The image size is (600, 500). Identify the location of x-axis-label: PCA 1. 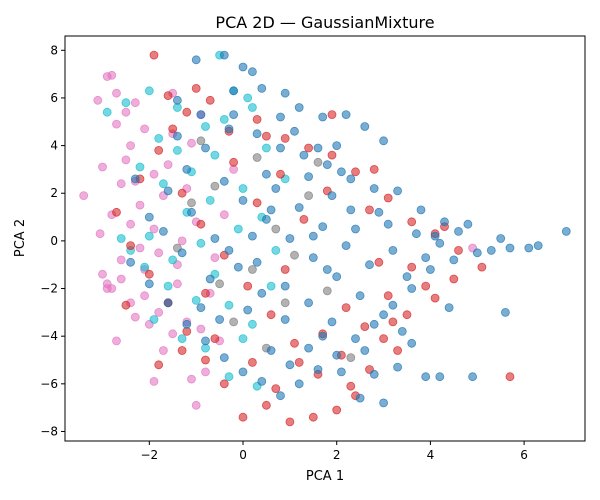
(325, 476).